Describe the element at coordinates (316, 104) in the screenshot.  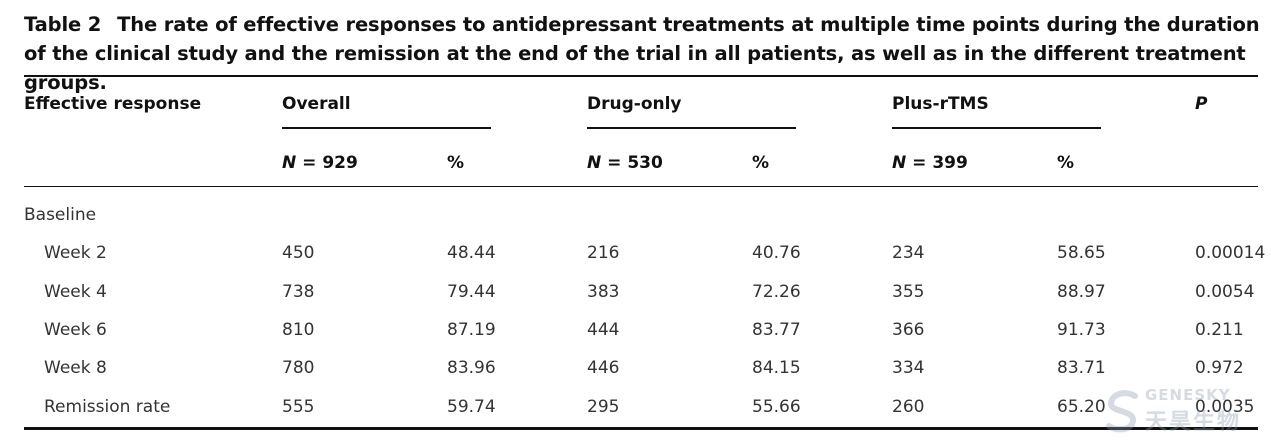
I see `header-overall: Overall` at that location.